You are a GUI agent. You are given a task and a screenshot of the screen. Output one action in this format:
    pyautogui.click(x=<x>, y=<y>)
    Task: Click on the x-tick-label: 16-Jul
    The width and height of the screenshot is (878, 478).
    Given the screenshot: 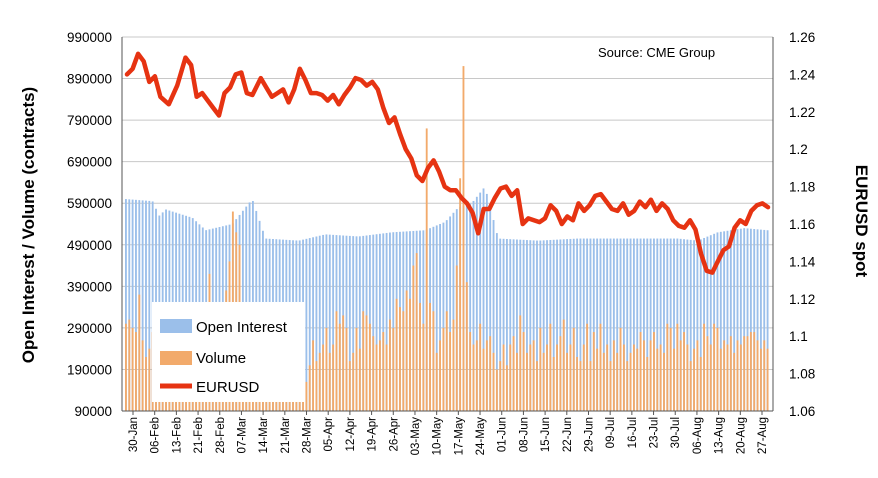 What is the action you would take?
    pyautogui.click(x=633, y=432)
    